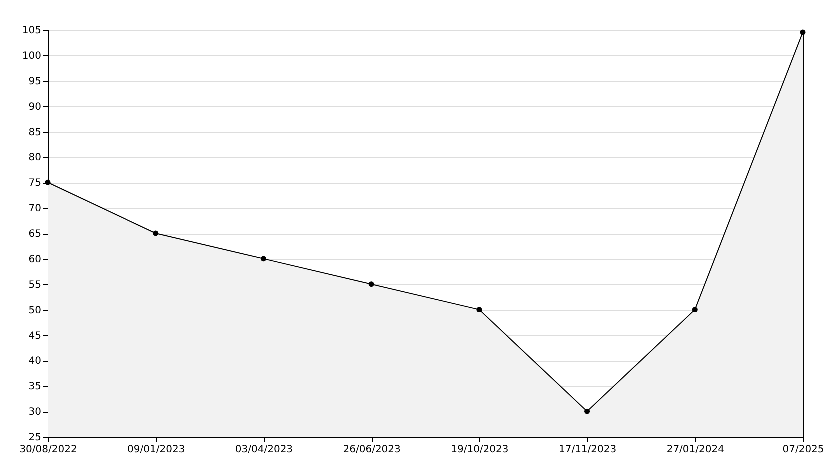 This screenshot has height=468, width=834. I want to click on y-tick-label: 95, so click(35, 82).